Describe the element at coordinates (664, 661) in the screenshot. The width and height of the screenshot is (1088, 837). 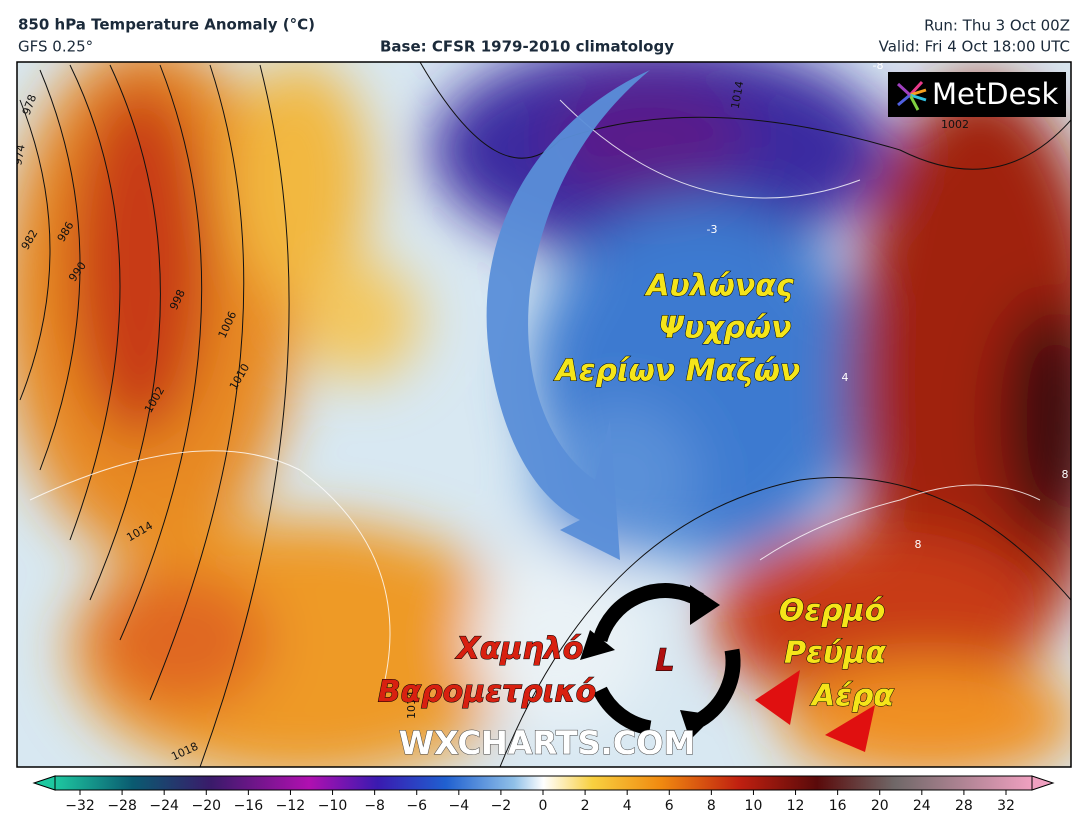
I see `low-symbol: L` at that location.